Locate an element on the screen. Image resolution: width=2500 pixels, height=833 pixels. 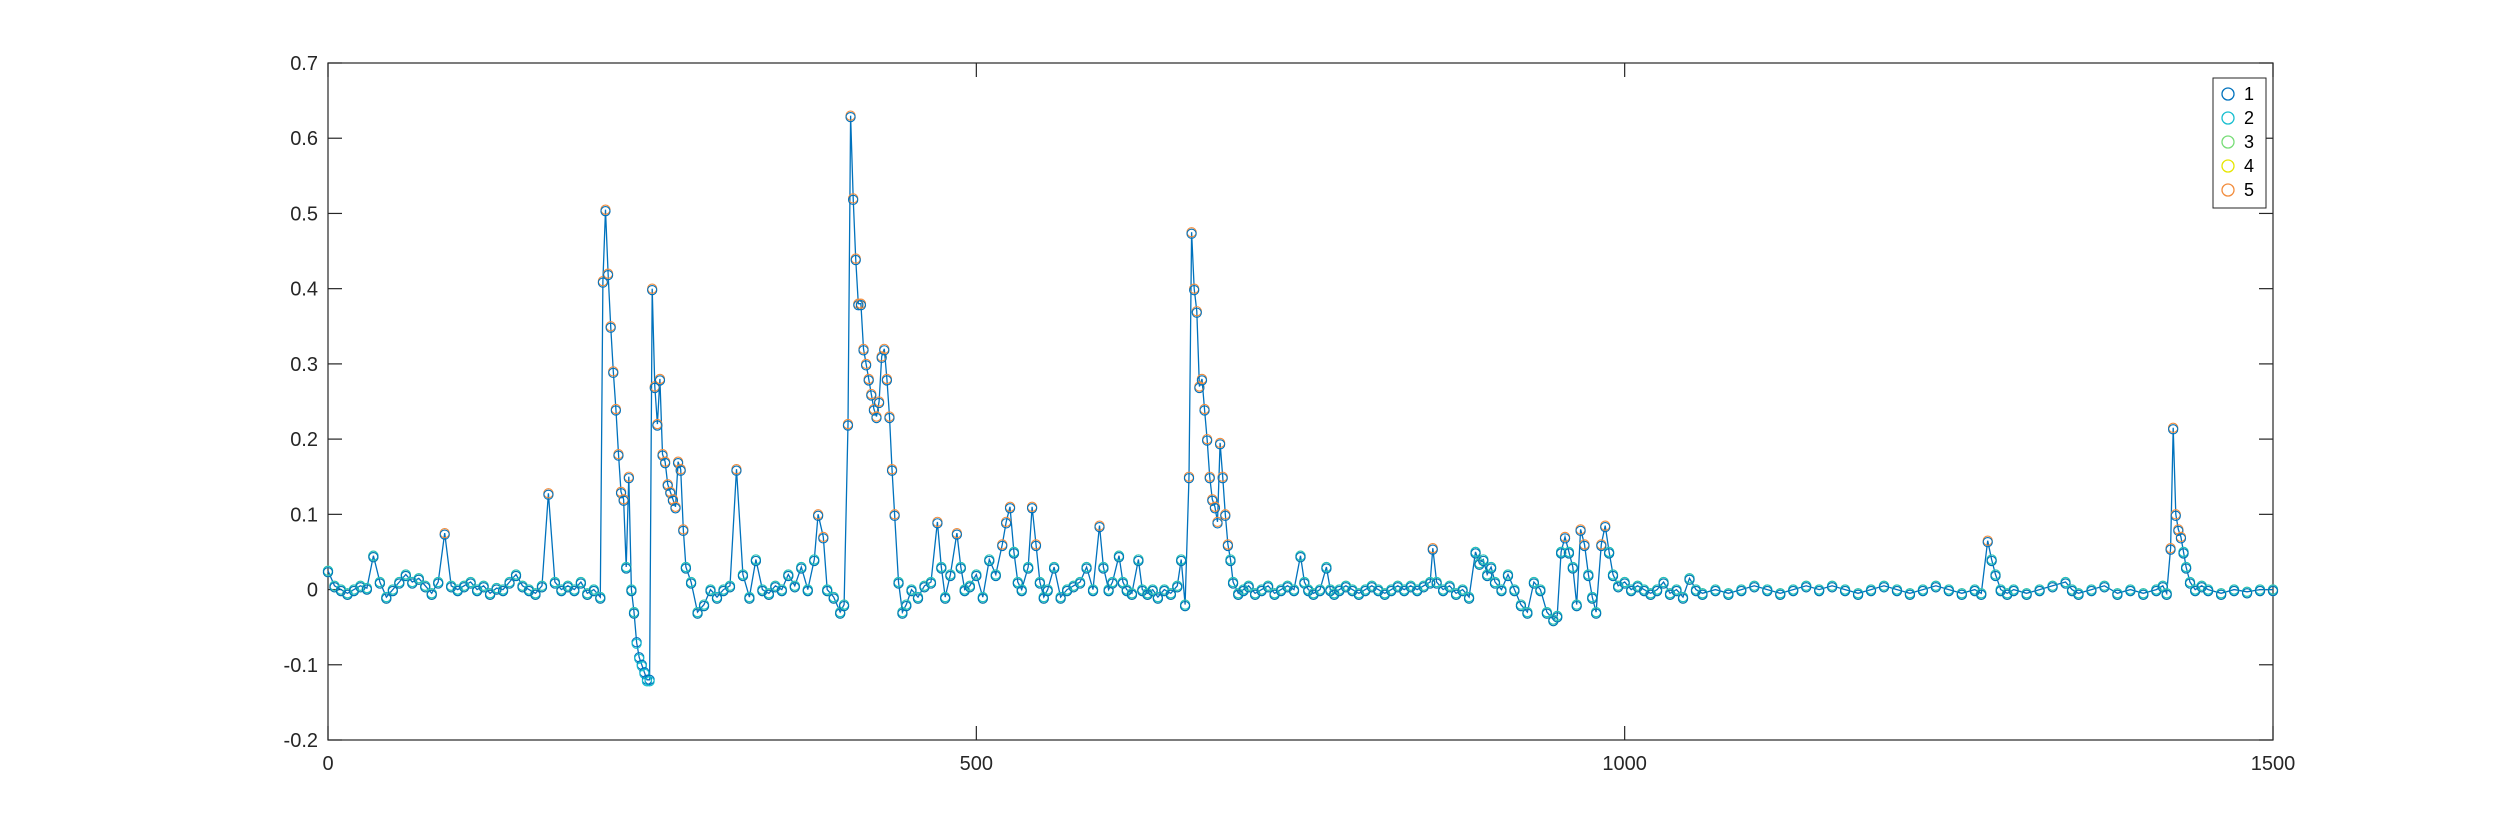
legend-label-4: 4 is located at coordinates (2249, 166).